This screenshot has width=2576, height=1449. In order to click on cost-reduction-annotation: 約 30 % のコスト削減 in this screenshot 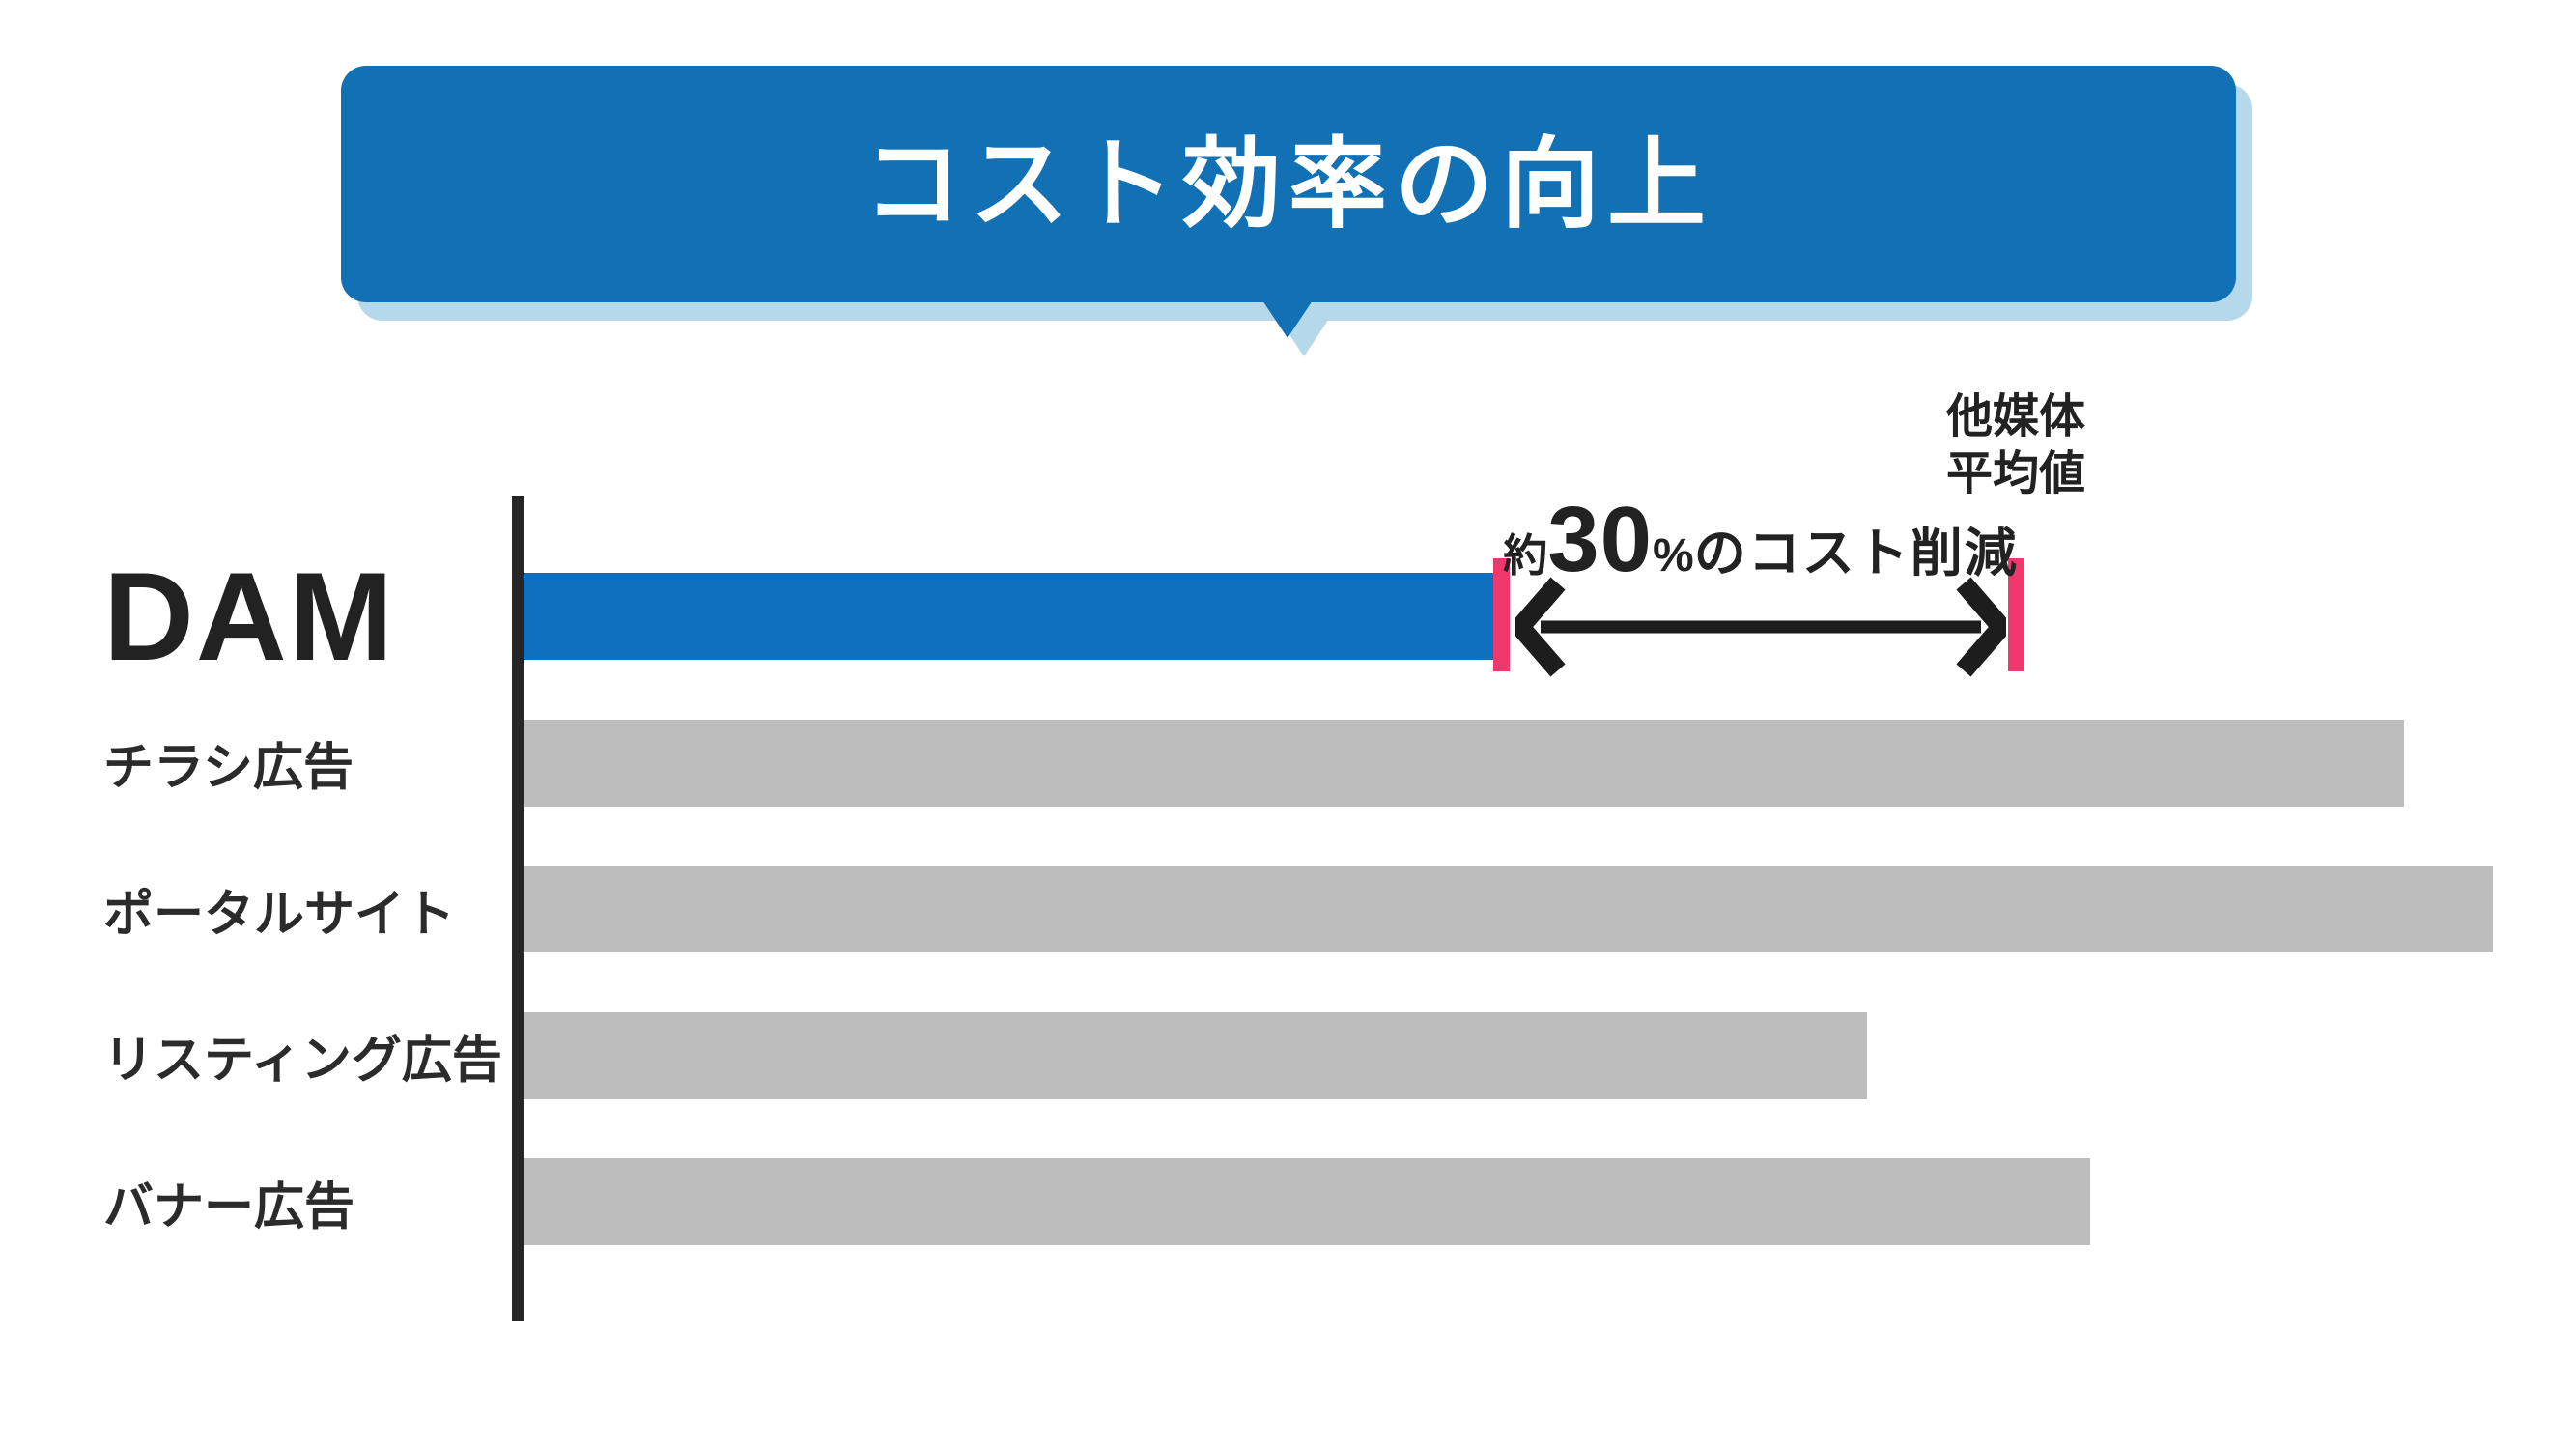, I will do `click(1760, 540)`.